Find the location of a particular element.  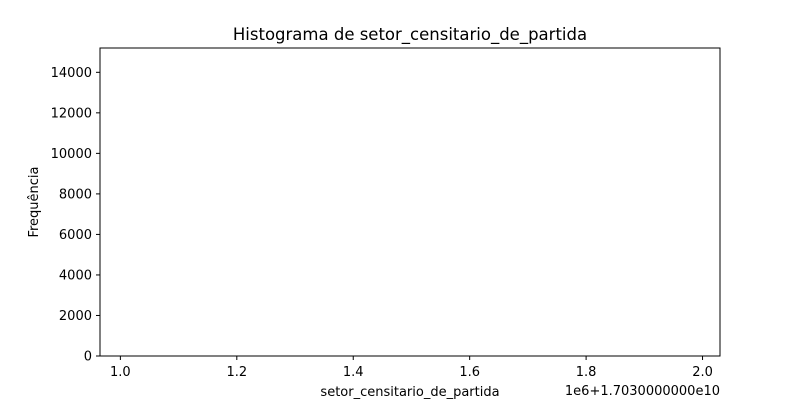

x-tick-label: 2.0 is located at coordinates (702, 372).